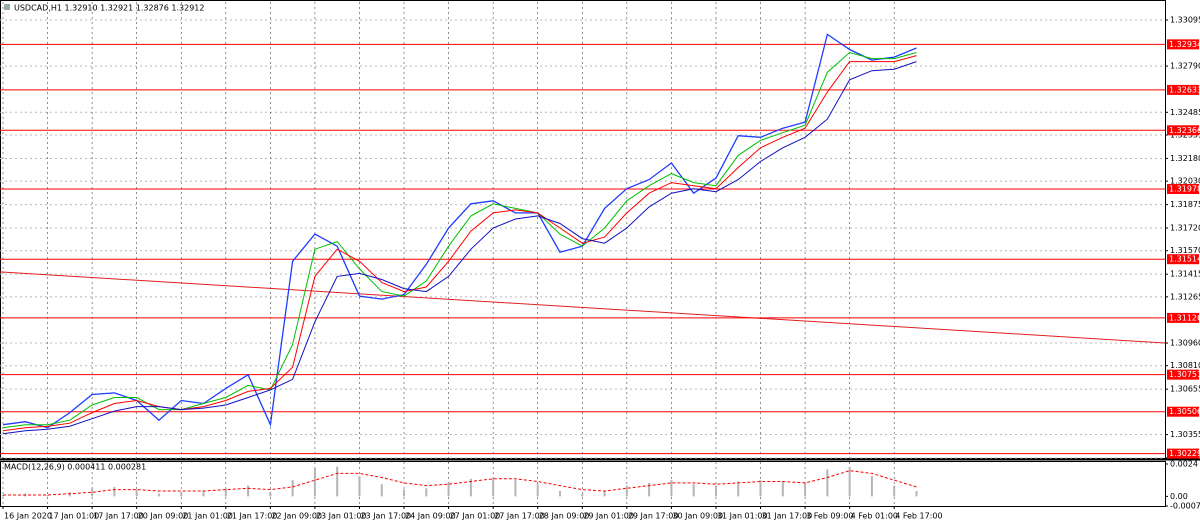  What do you see at coordinates (1185, 365) in the screenshot?
I see `y-tick-label: 1.30810` at bounding box center [1185, 365].